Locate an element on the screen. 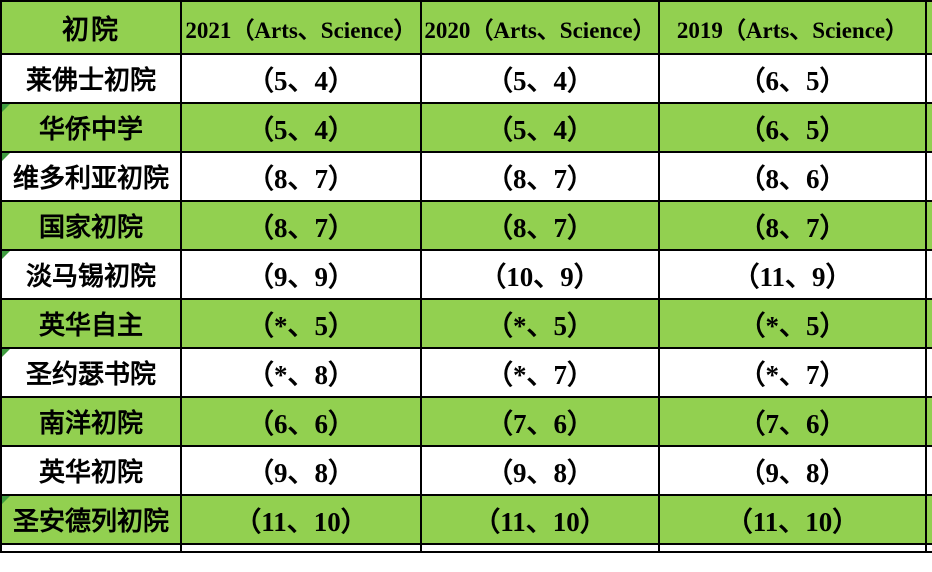 This screenshot has width=932, height=572. cell-school: 维多利亚初院 is located at coordinates (91, 176).